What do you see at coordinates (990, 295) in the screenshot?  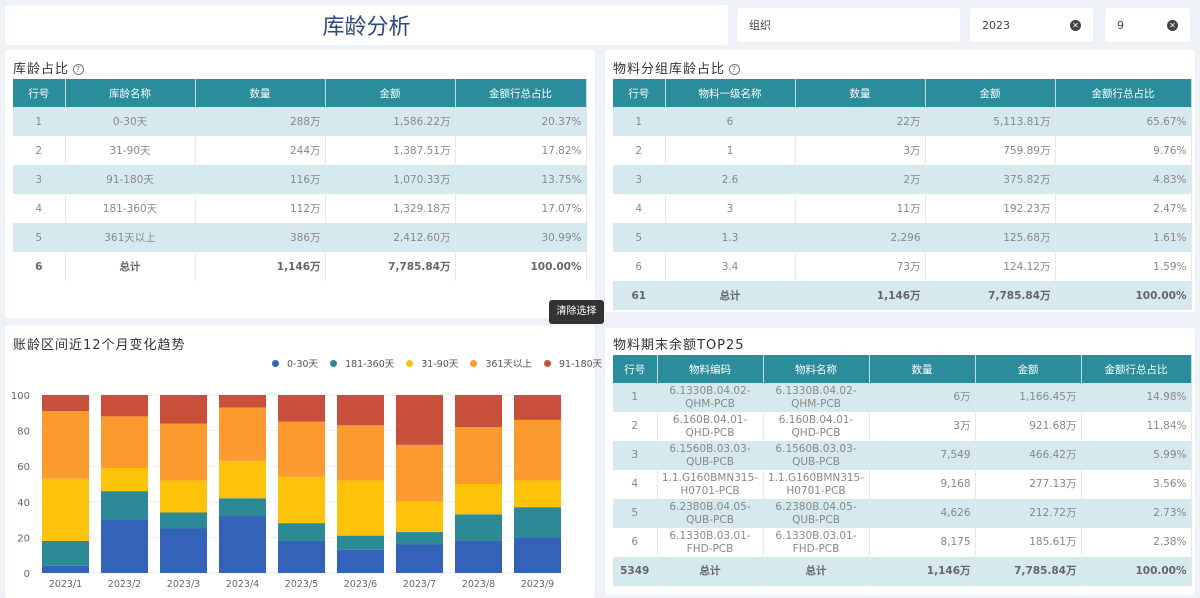 I see `total-cell: 7,785.84万` at bounding box center [990, 295].